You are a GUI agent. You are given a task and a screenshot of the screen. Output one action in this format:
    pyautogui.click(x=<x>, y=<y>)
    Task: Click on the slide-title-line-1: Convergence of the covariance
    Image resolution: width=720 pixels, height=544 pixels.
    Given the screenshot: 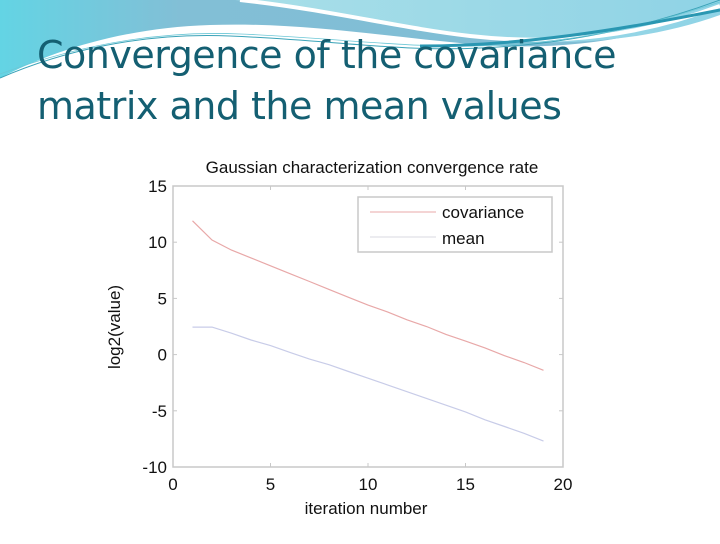 What is the action you would take?
    pyautogui.click(x=327, y=55)
    